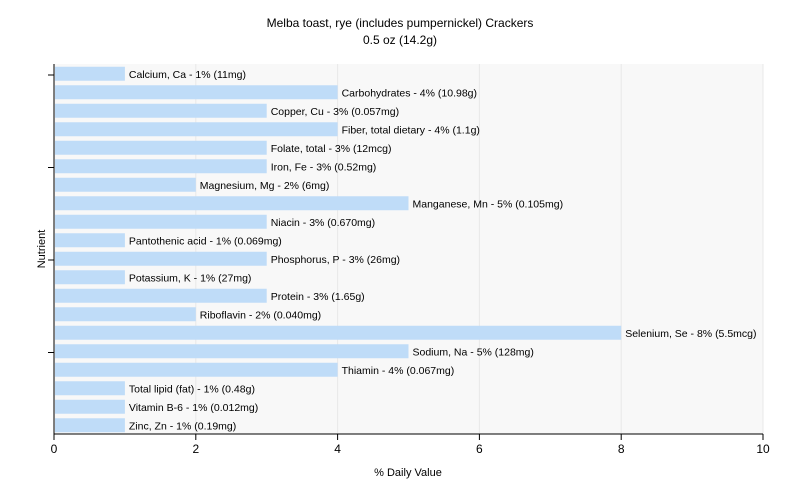 The width and height of the screenshot is (800, 500). What do you see at coordinates (400, 40) in the screenshot?
I see `chart-subtitle: 0.5 oz (14.2g)` at bounding box center [400, 40].